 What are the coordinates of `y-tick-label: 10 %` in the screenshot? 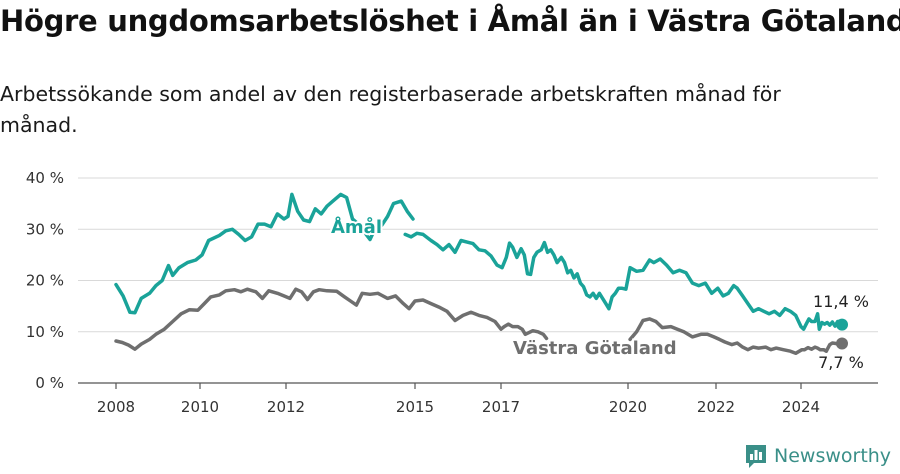 It's located at (45, 332).